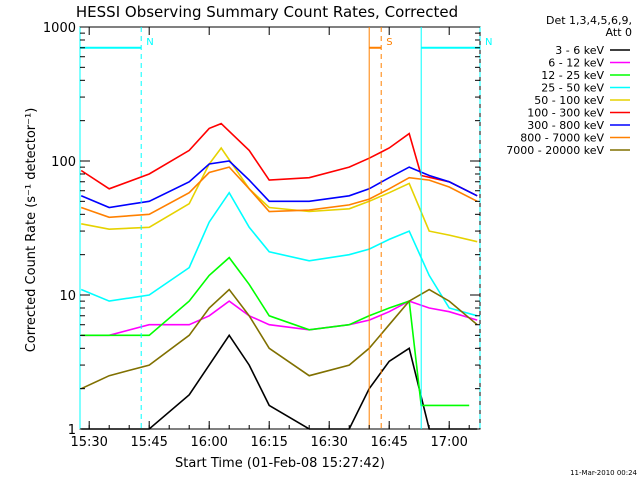 The width and height of the screenshot is (640, 480). What do you see at coordinates (448, 442) in the screenshot?
I see `x-tick-label-6: 17:00` at bounding box center [448, 442].